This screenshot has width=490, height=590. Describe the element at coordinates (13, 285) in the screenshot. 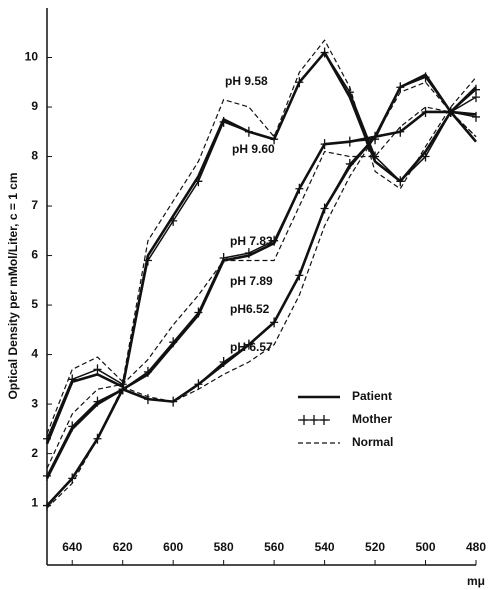

I see `y-axis-label: Optical Density per mMol/Liter, c = 1 cm` at that location.